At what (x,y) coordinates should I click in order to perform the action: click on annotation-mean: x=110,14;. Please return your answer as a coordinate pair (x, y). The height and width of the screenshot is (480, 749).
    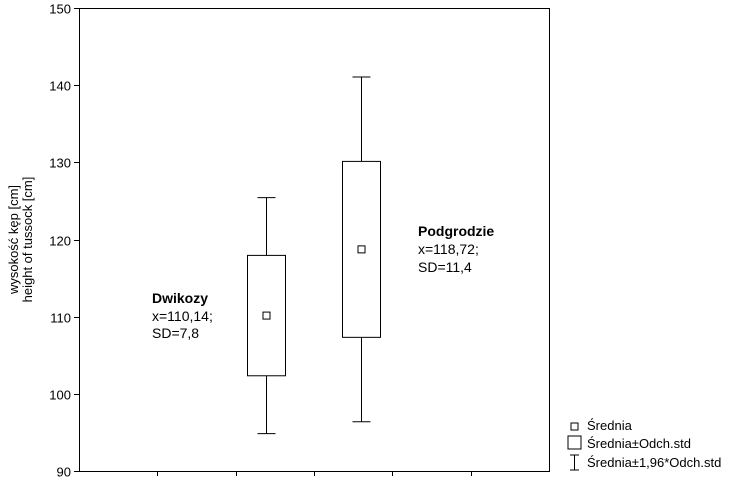
    Looking at the image, I should click on (182, 316).